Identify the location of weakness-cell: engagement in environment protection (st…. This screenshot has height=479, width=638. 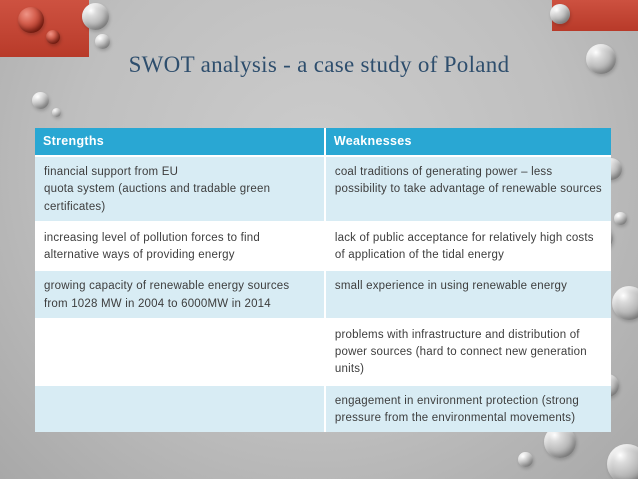
(456, 409).